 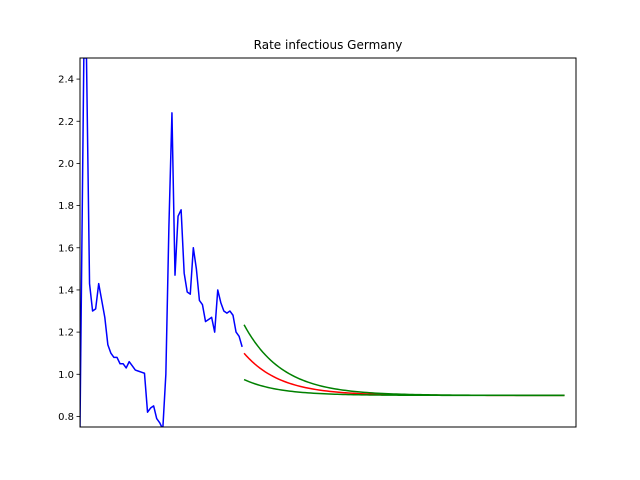 What do you see at coordinates (66, 333) in the screenshot?
I see `y-tick-label: 1.2` at bounding box center [66, 333].